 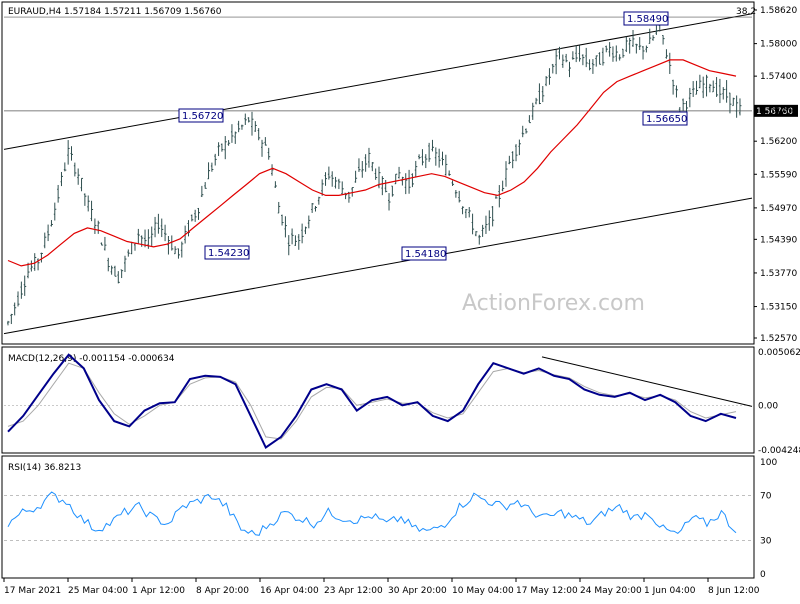 I want to click on time-axis-tick: 17 Mar 2021, so click(x=32, y=591).